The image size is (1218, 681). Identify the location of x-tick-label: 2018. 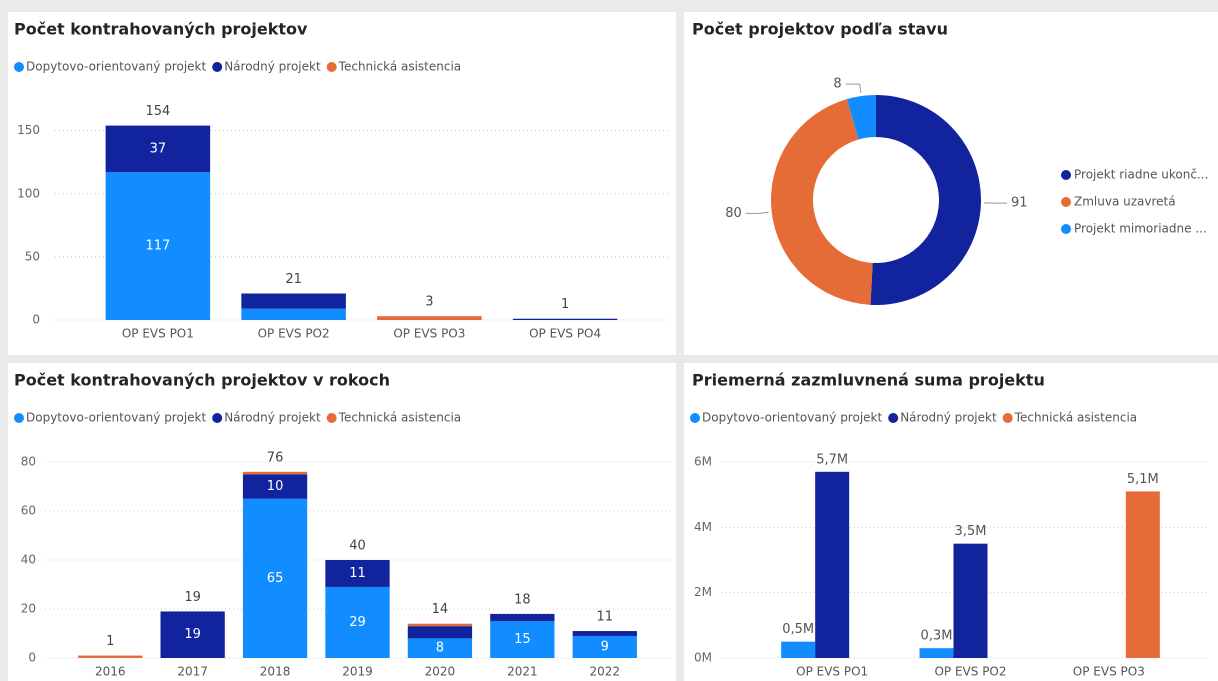
(275, 672).